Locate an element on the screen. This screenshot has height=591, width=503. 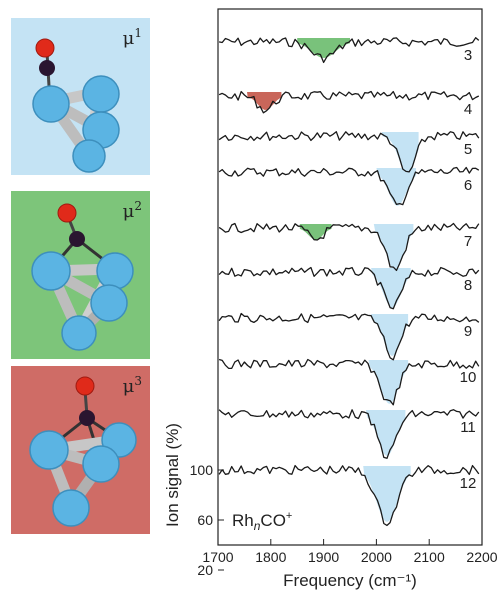
x-axis-title: Frequency (cm⁻¹) is located at coordinates (350, 580).